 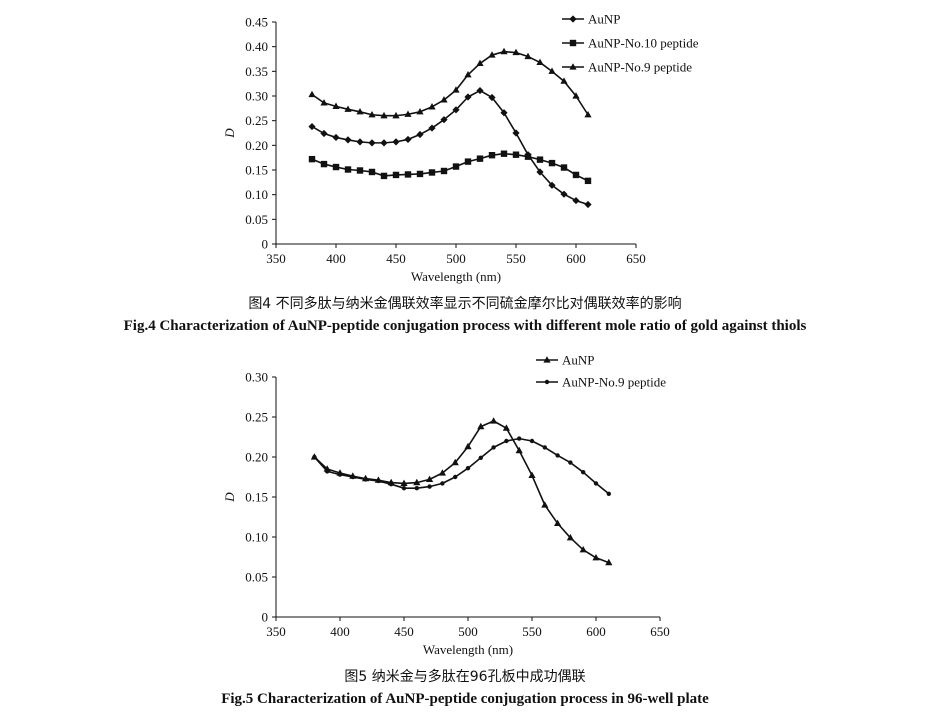 What do you see at coordinates (456, 258) in the screenshot?
I see `fig4-x-tick-label: 500` at bounding box center [456, 258].